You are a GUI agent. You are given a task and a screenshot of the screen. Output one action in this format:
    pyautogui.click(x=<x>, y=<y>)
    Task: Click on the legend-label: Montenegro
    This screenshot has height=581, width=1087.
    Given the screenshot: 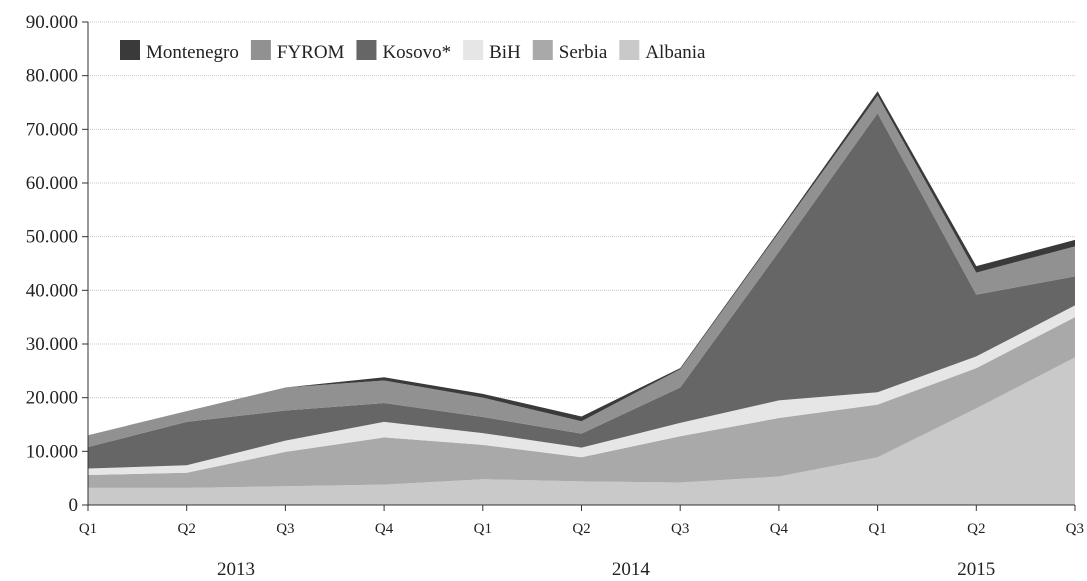 What is the action you would take?
    pyautogui.click(x=192, y=52)
    